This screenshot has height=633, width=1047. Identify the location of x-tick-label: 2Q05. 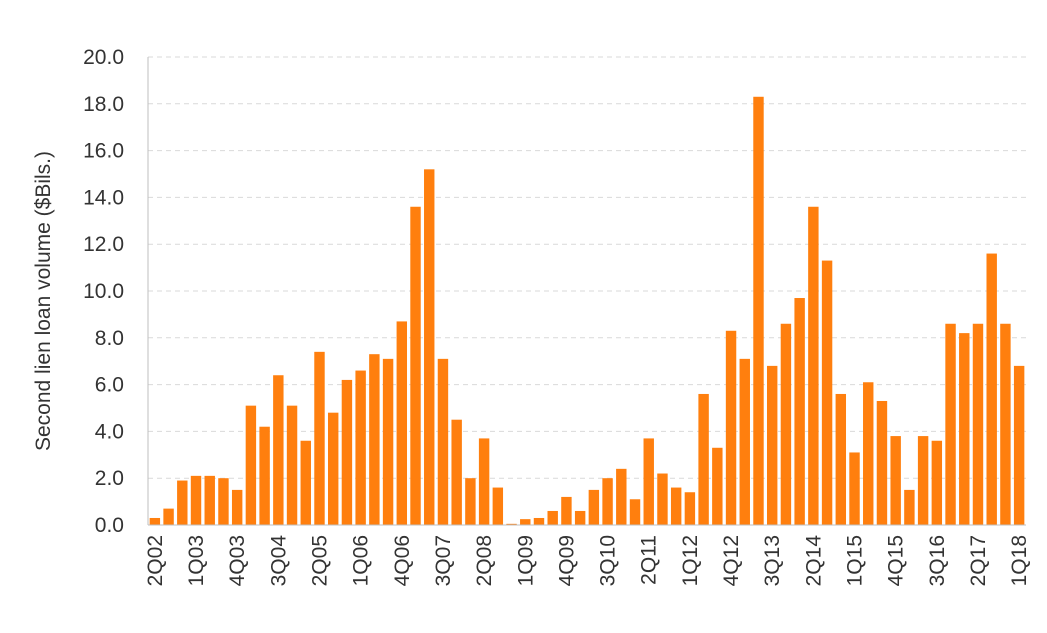
(319, 560).